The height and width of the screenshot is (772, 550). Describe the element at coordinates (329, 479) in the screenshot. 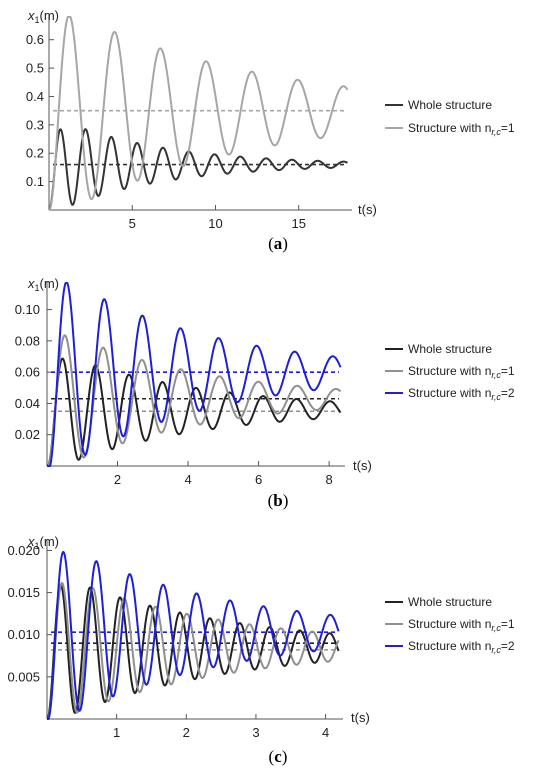

I see `x-tick-label: 8` at that location.